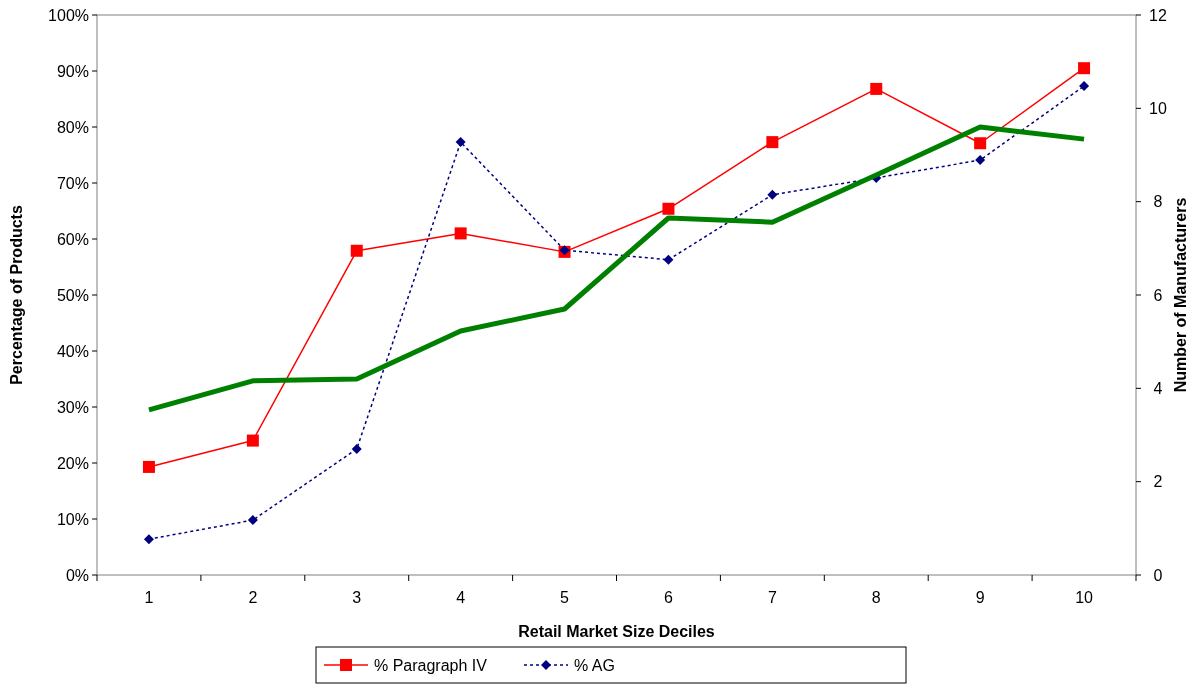 The width and height of the screenshot is (1194, 696). I want to click on y-tick-label: 10%, so click(72, 519).